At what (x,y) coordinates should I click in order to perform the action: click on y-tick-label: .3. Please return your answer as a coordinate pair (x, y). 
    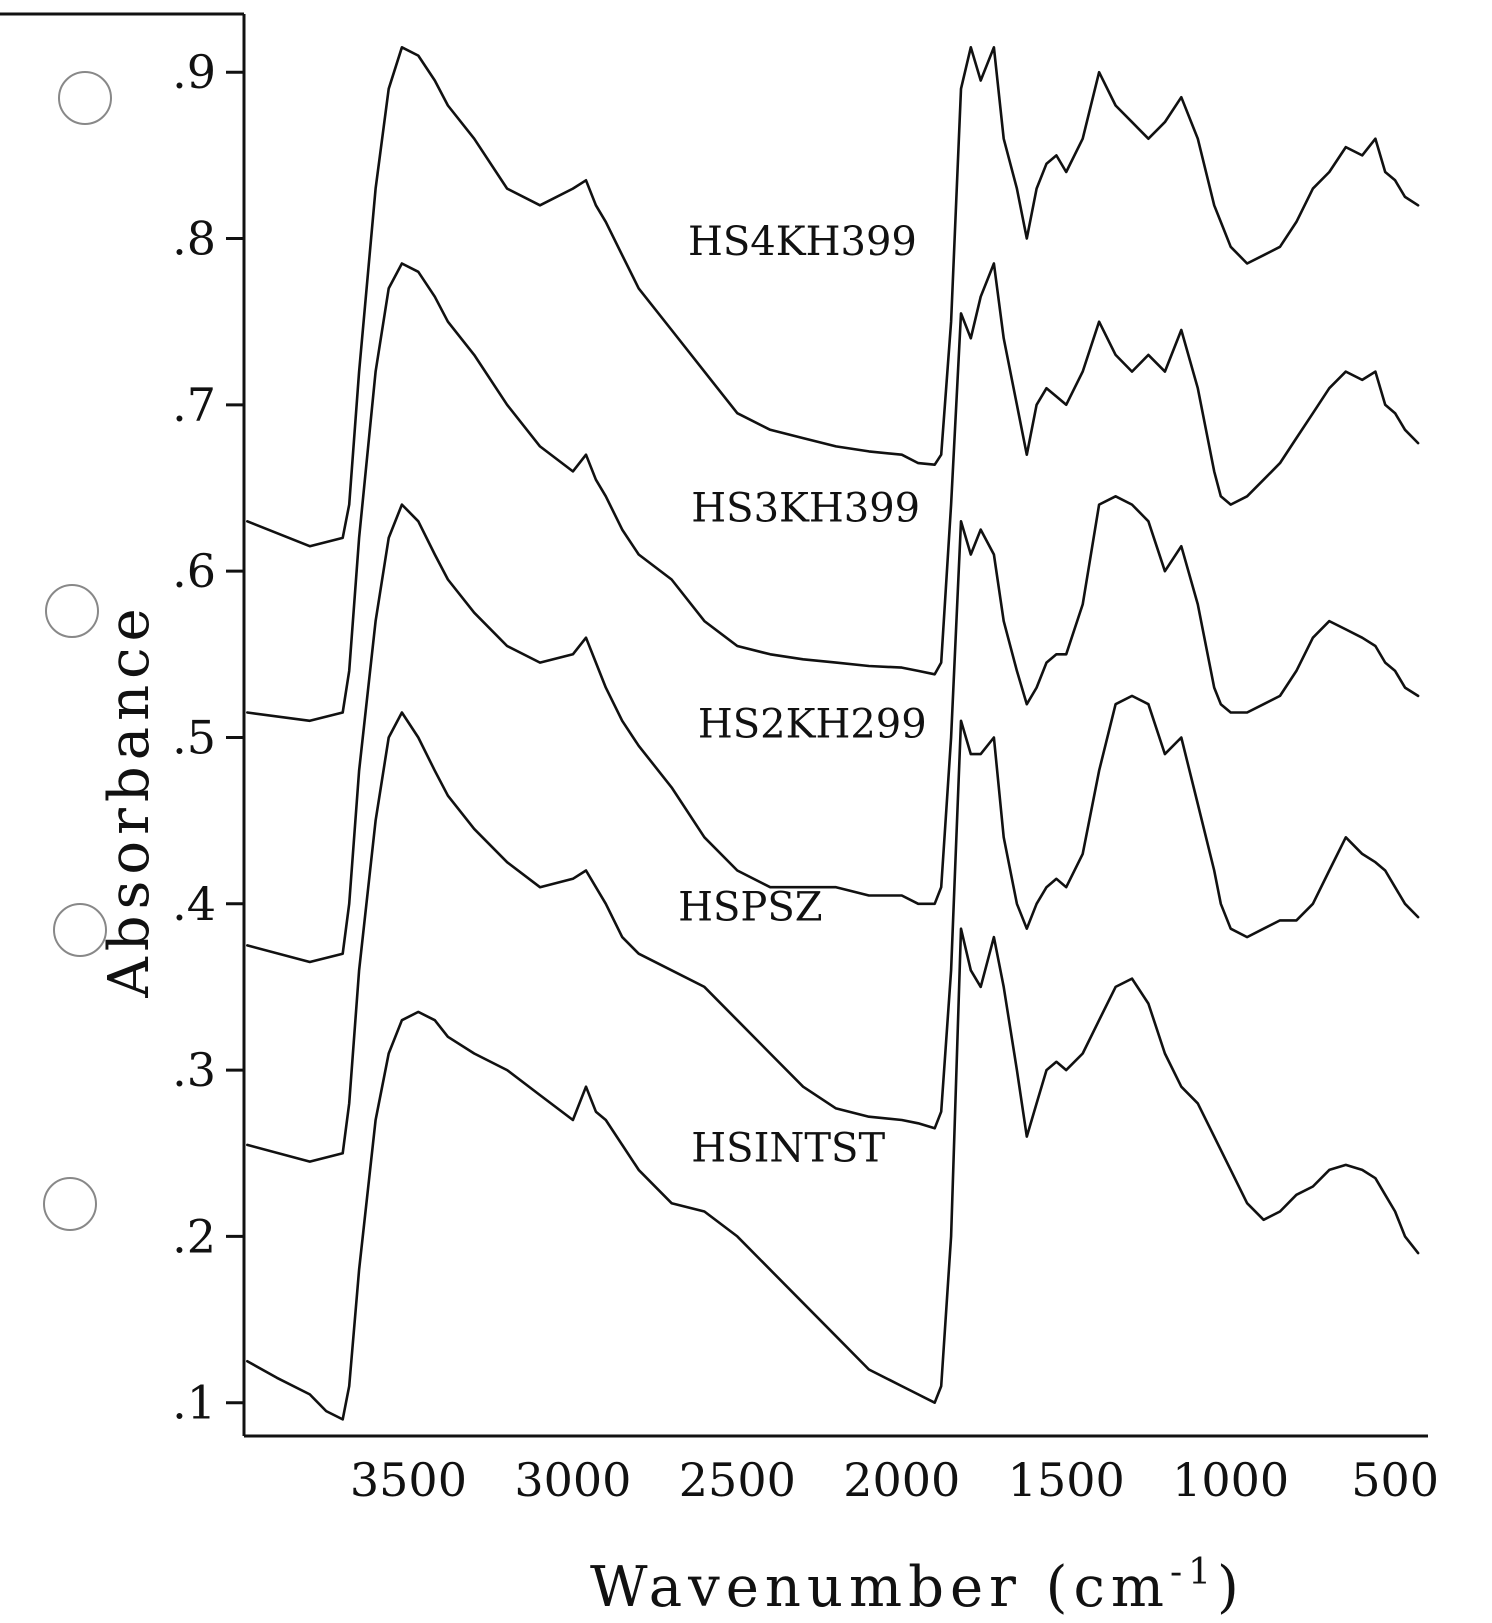
    Looking at the image, I should click on (194, 1070).